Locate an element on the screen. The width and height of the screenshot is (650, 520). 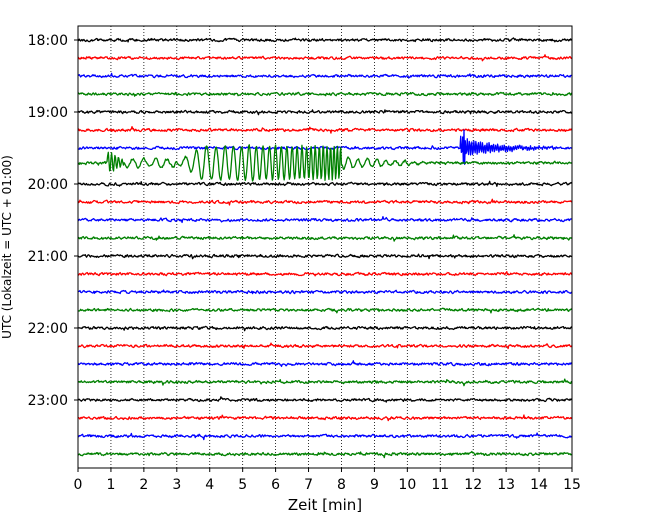
x-tick-label: 8 is located at coordinates (341, 485).